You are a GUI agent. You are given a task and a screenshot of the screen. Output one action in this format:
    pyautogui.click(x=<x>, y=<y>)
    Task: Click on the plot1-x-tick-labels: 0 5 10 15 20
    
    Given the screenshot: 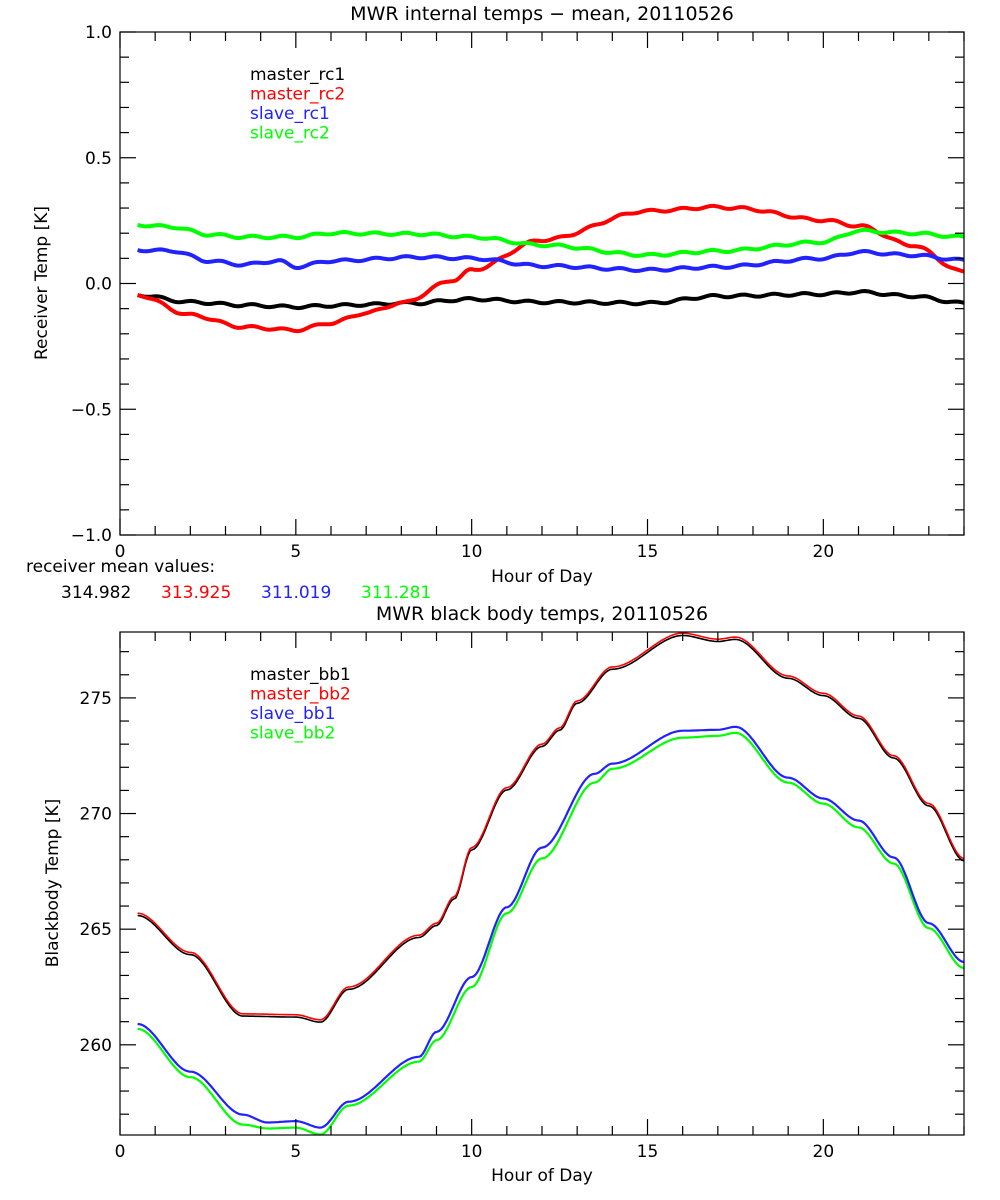 What is the action you would take?
    pyautogui.click(x=475, y=552)
    